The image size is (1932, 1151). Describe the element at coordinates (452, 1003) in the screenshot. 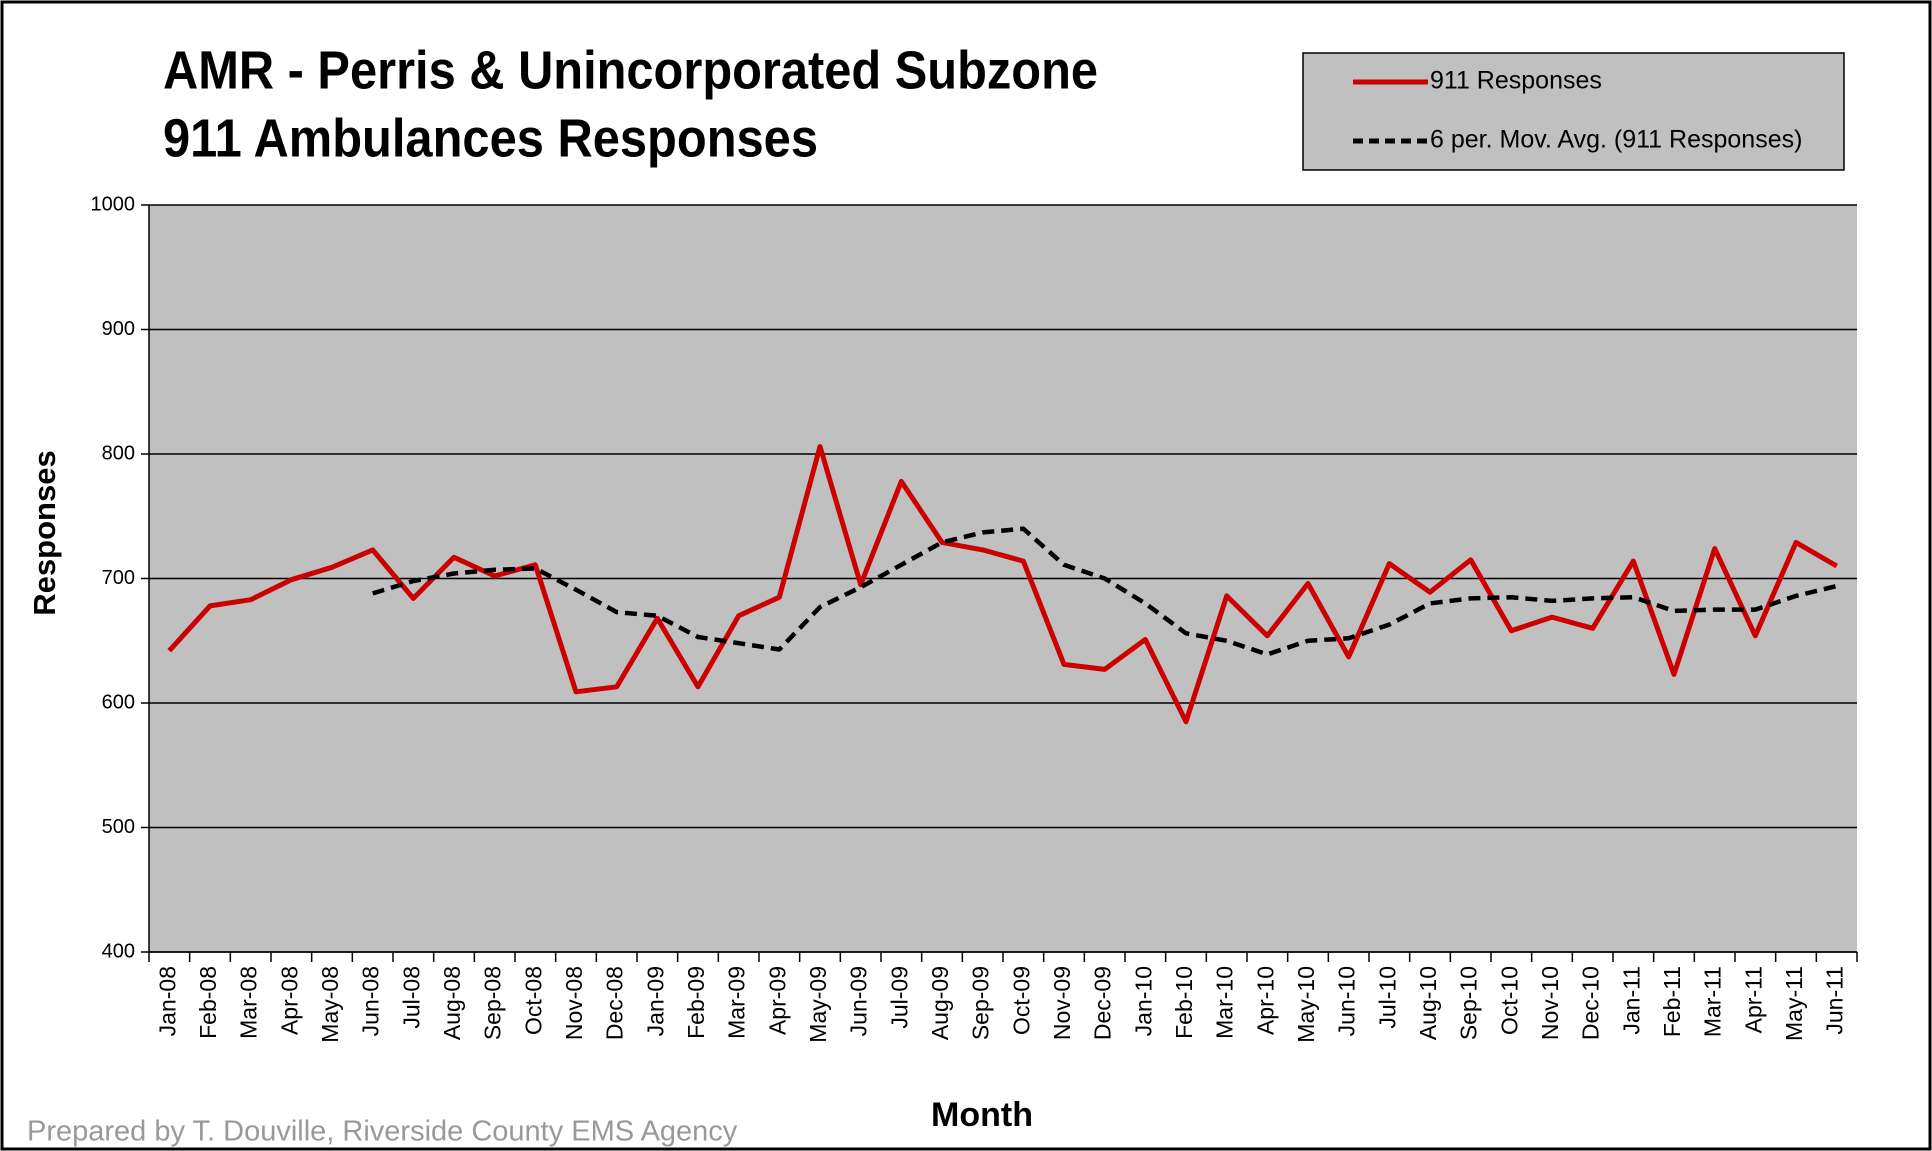

I see `x-tick-label: Aug-08` at that location.